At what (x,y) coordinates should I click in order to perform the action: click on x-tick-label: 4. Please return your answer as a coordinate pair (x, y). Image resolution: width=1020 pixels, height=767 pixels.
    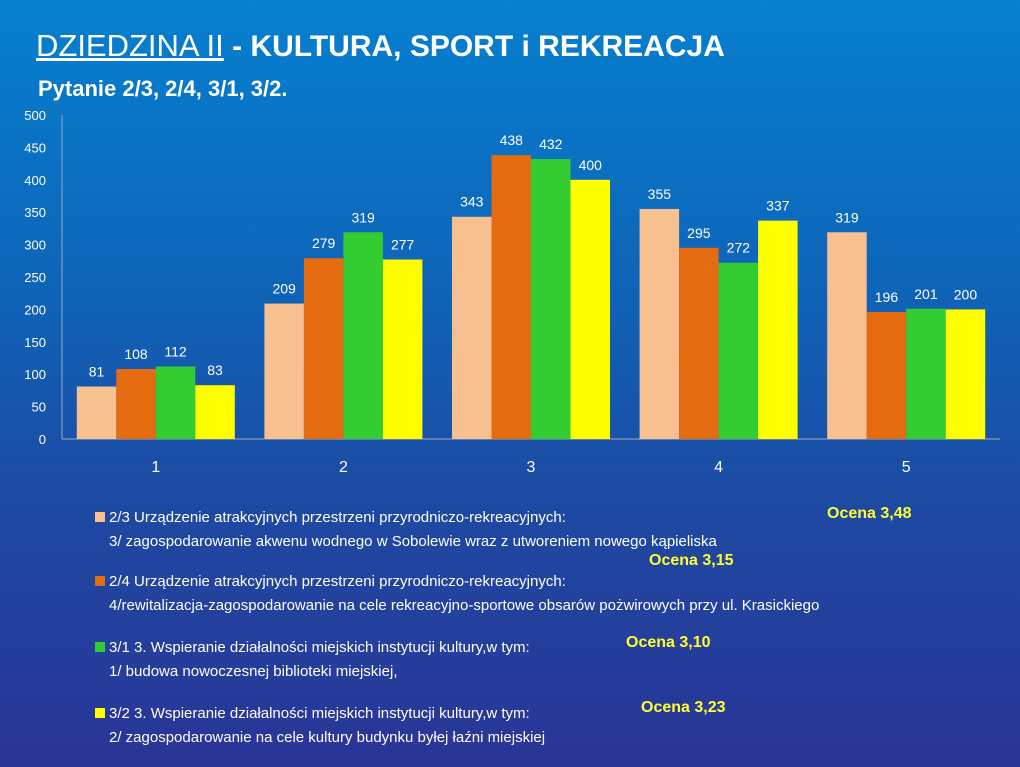
    Looking at the image, I should click on (718, 467).